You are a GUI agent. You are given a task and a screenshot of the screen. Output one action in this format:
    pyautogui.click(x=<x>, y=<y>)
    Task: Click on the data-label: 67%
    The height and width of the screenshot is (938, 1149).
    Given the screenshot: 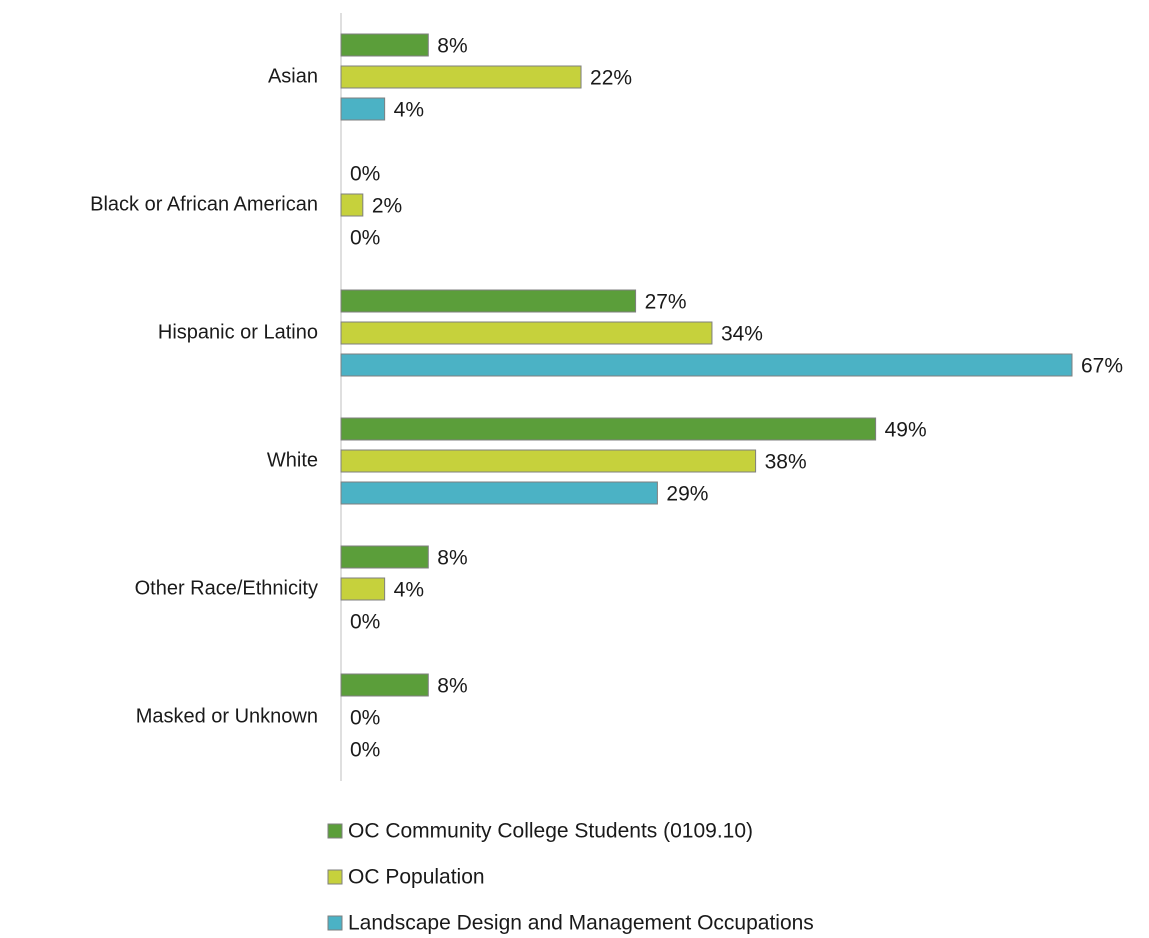 What is the action you would take?
    pyautogui.click(x=1102, y=366)
    